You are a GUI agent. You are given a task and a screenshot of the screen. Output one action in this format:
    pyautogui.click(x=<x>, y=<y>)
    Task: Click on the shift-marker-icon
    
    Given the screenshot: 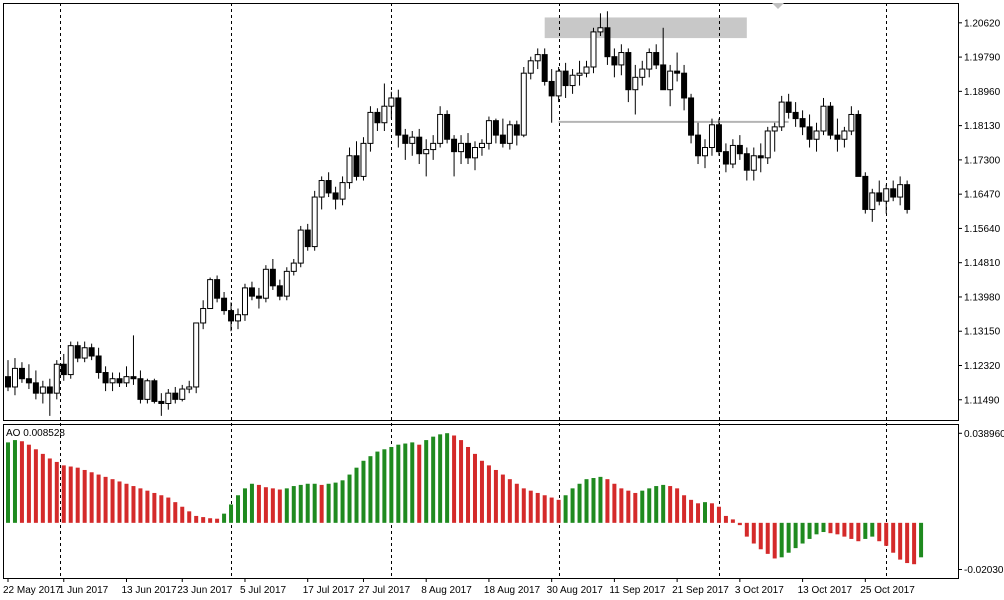 What is the action you would take?
    pyautogui.click(x=778, y=6)
    